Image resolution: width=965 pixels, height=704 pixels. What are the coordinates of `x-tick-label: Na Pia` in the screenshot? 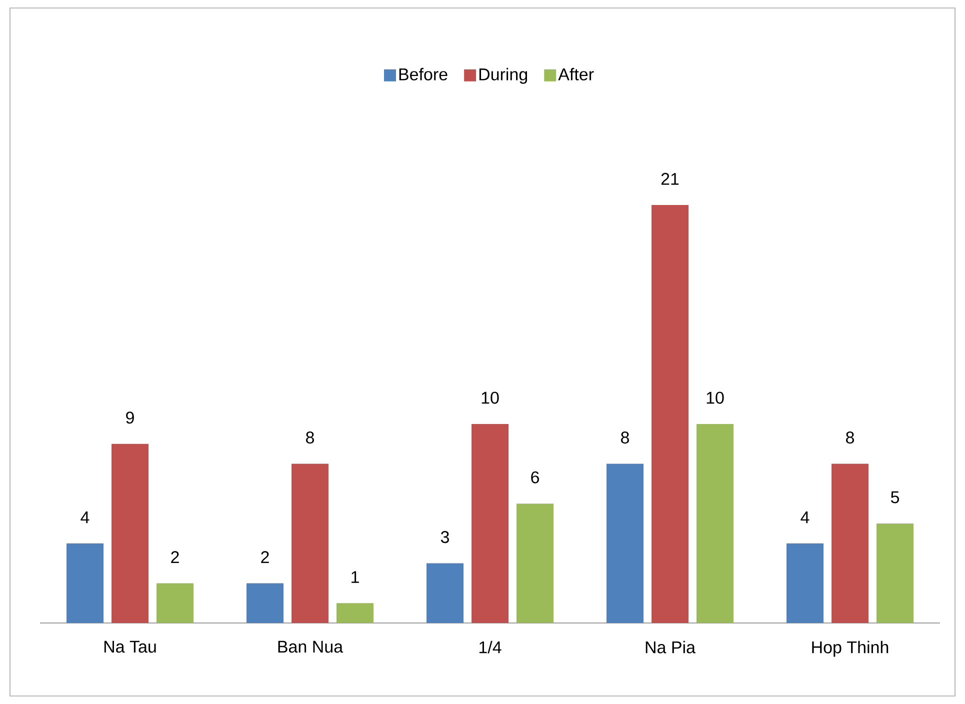 It's located at (671, 647).